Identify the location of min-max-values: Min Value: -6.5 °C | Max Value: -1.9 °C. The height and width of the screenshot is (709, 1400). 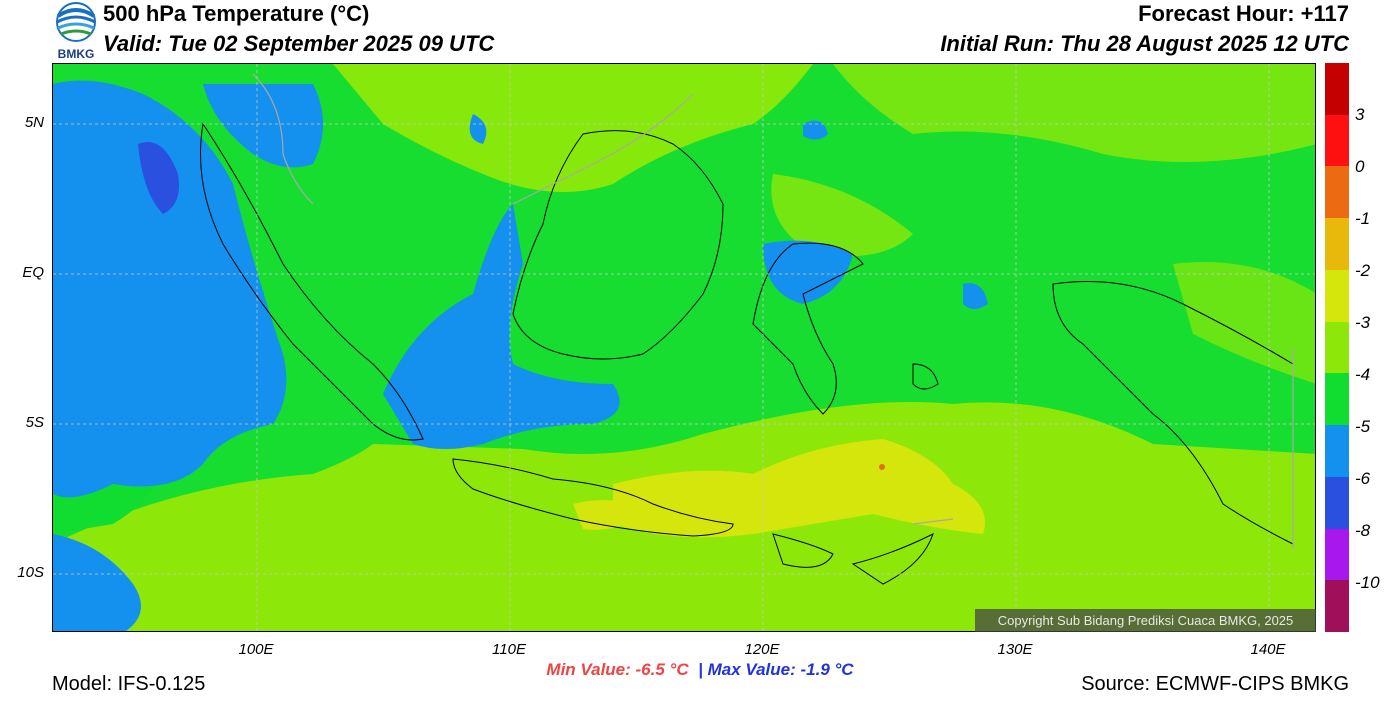
(700, 670).